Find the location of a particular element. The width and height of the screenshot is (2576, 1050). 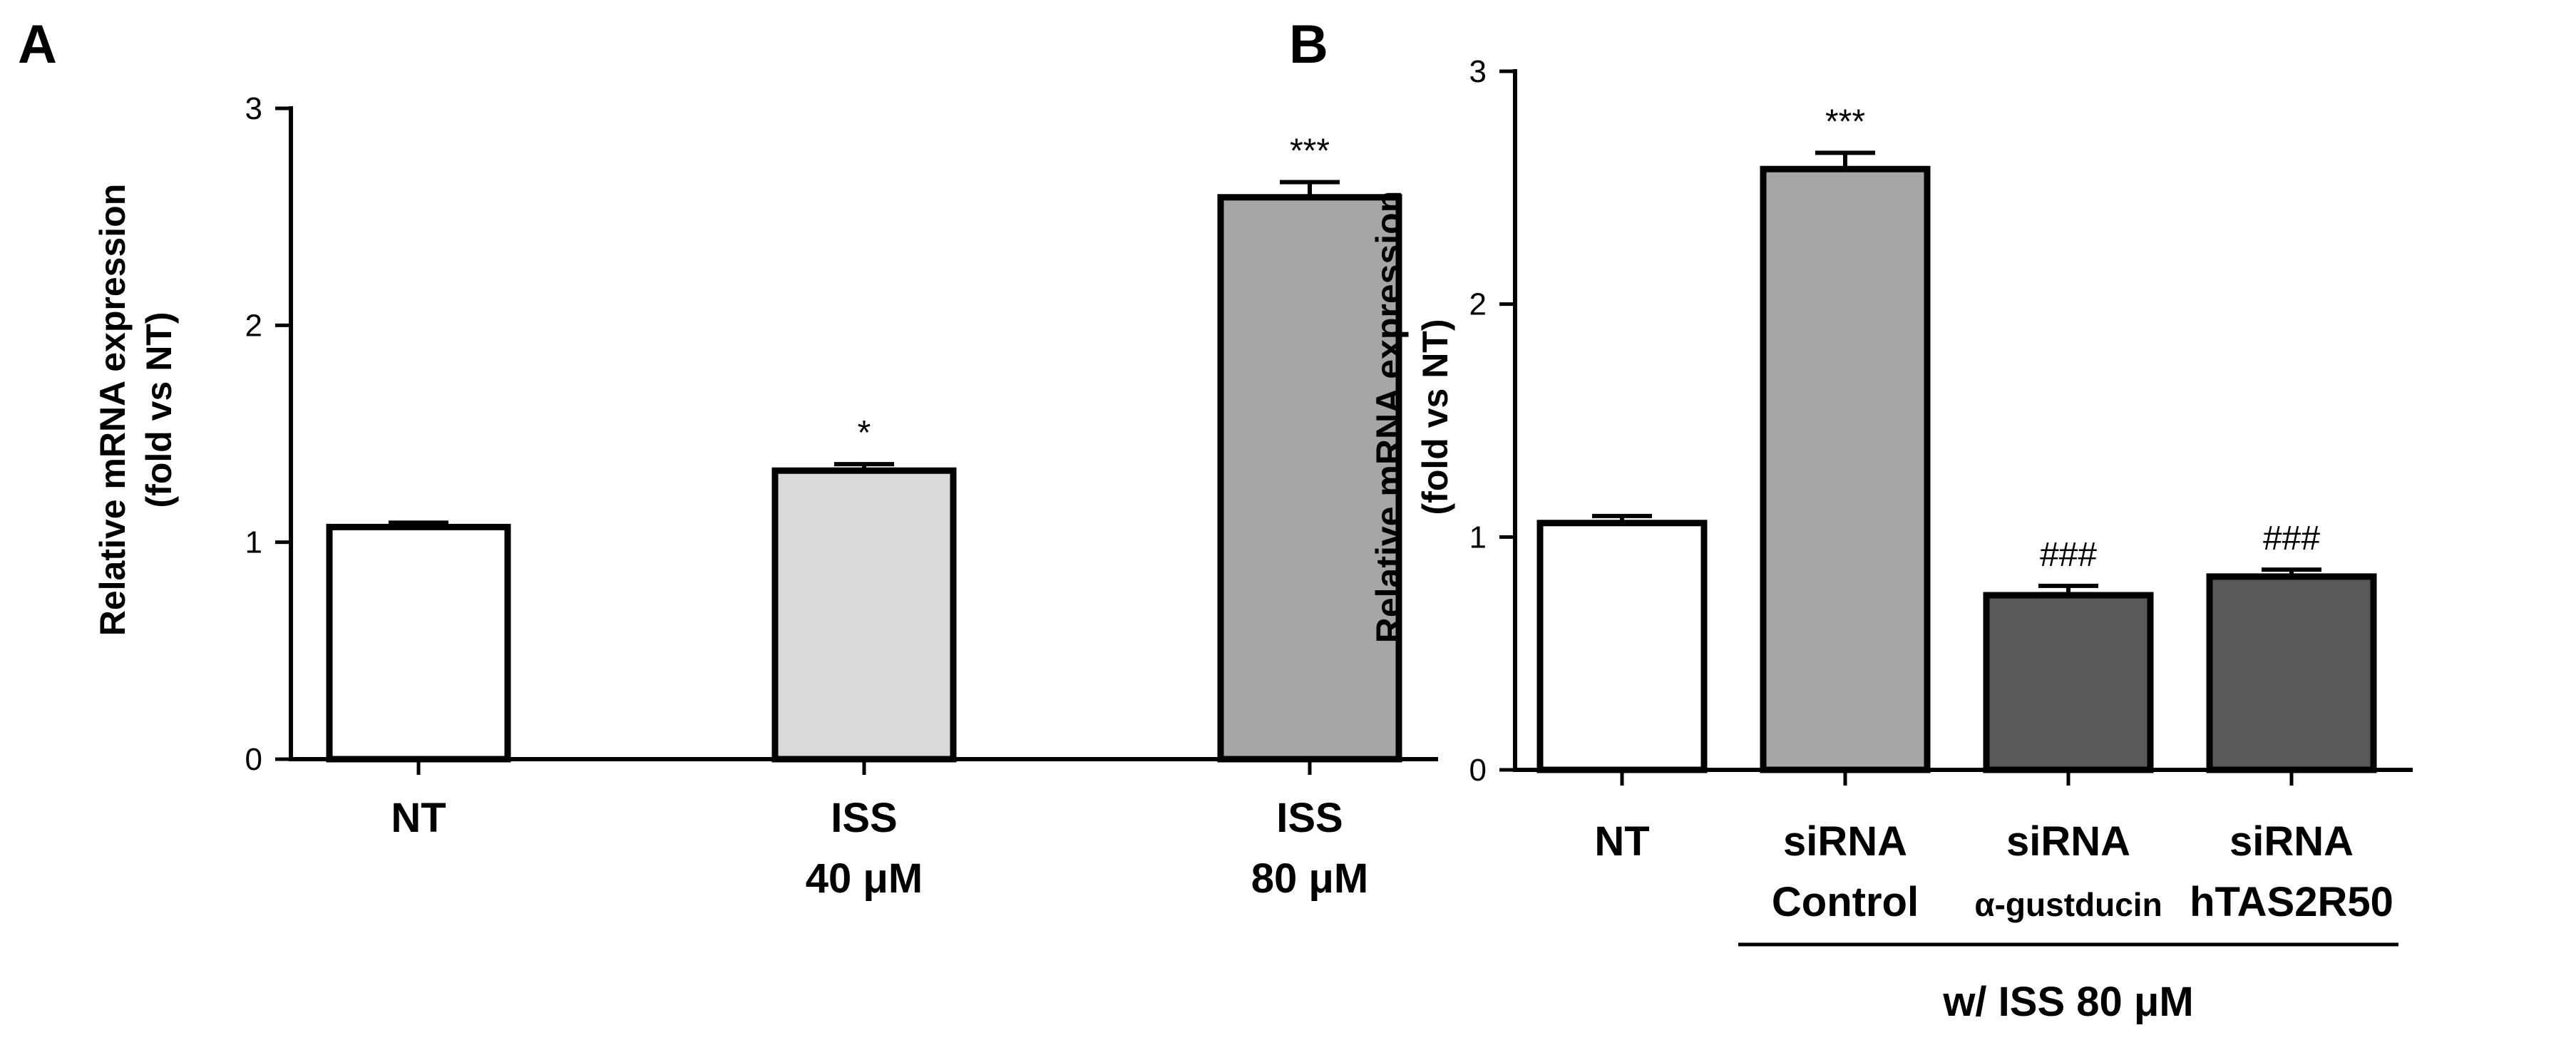

panel-b-ylabel-line2: (fold vs NT) is located at coordinates (1435, 417).